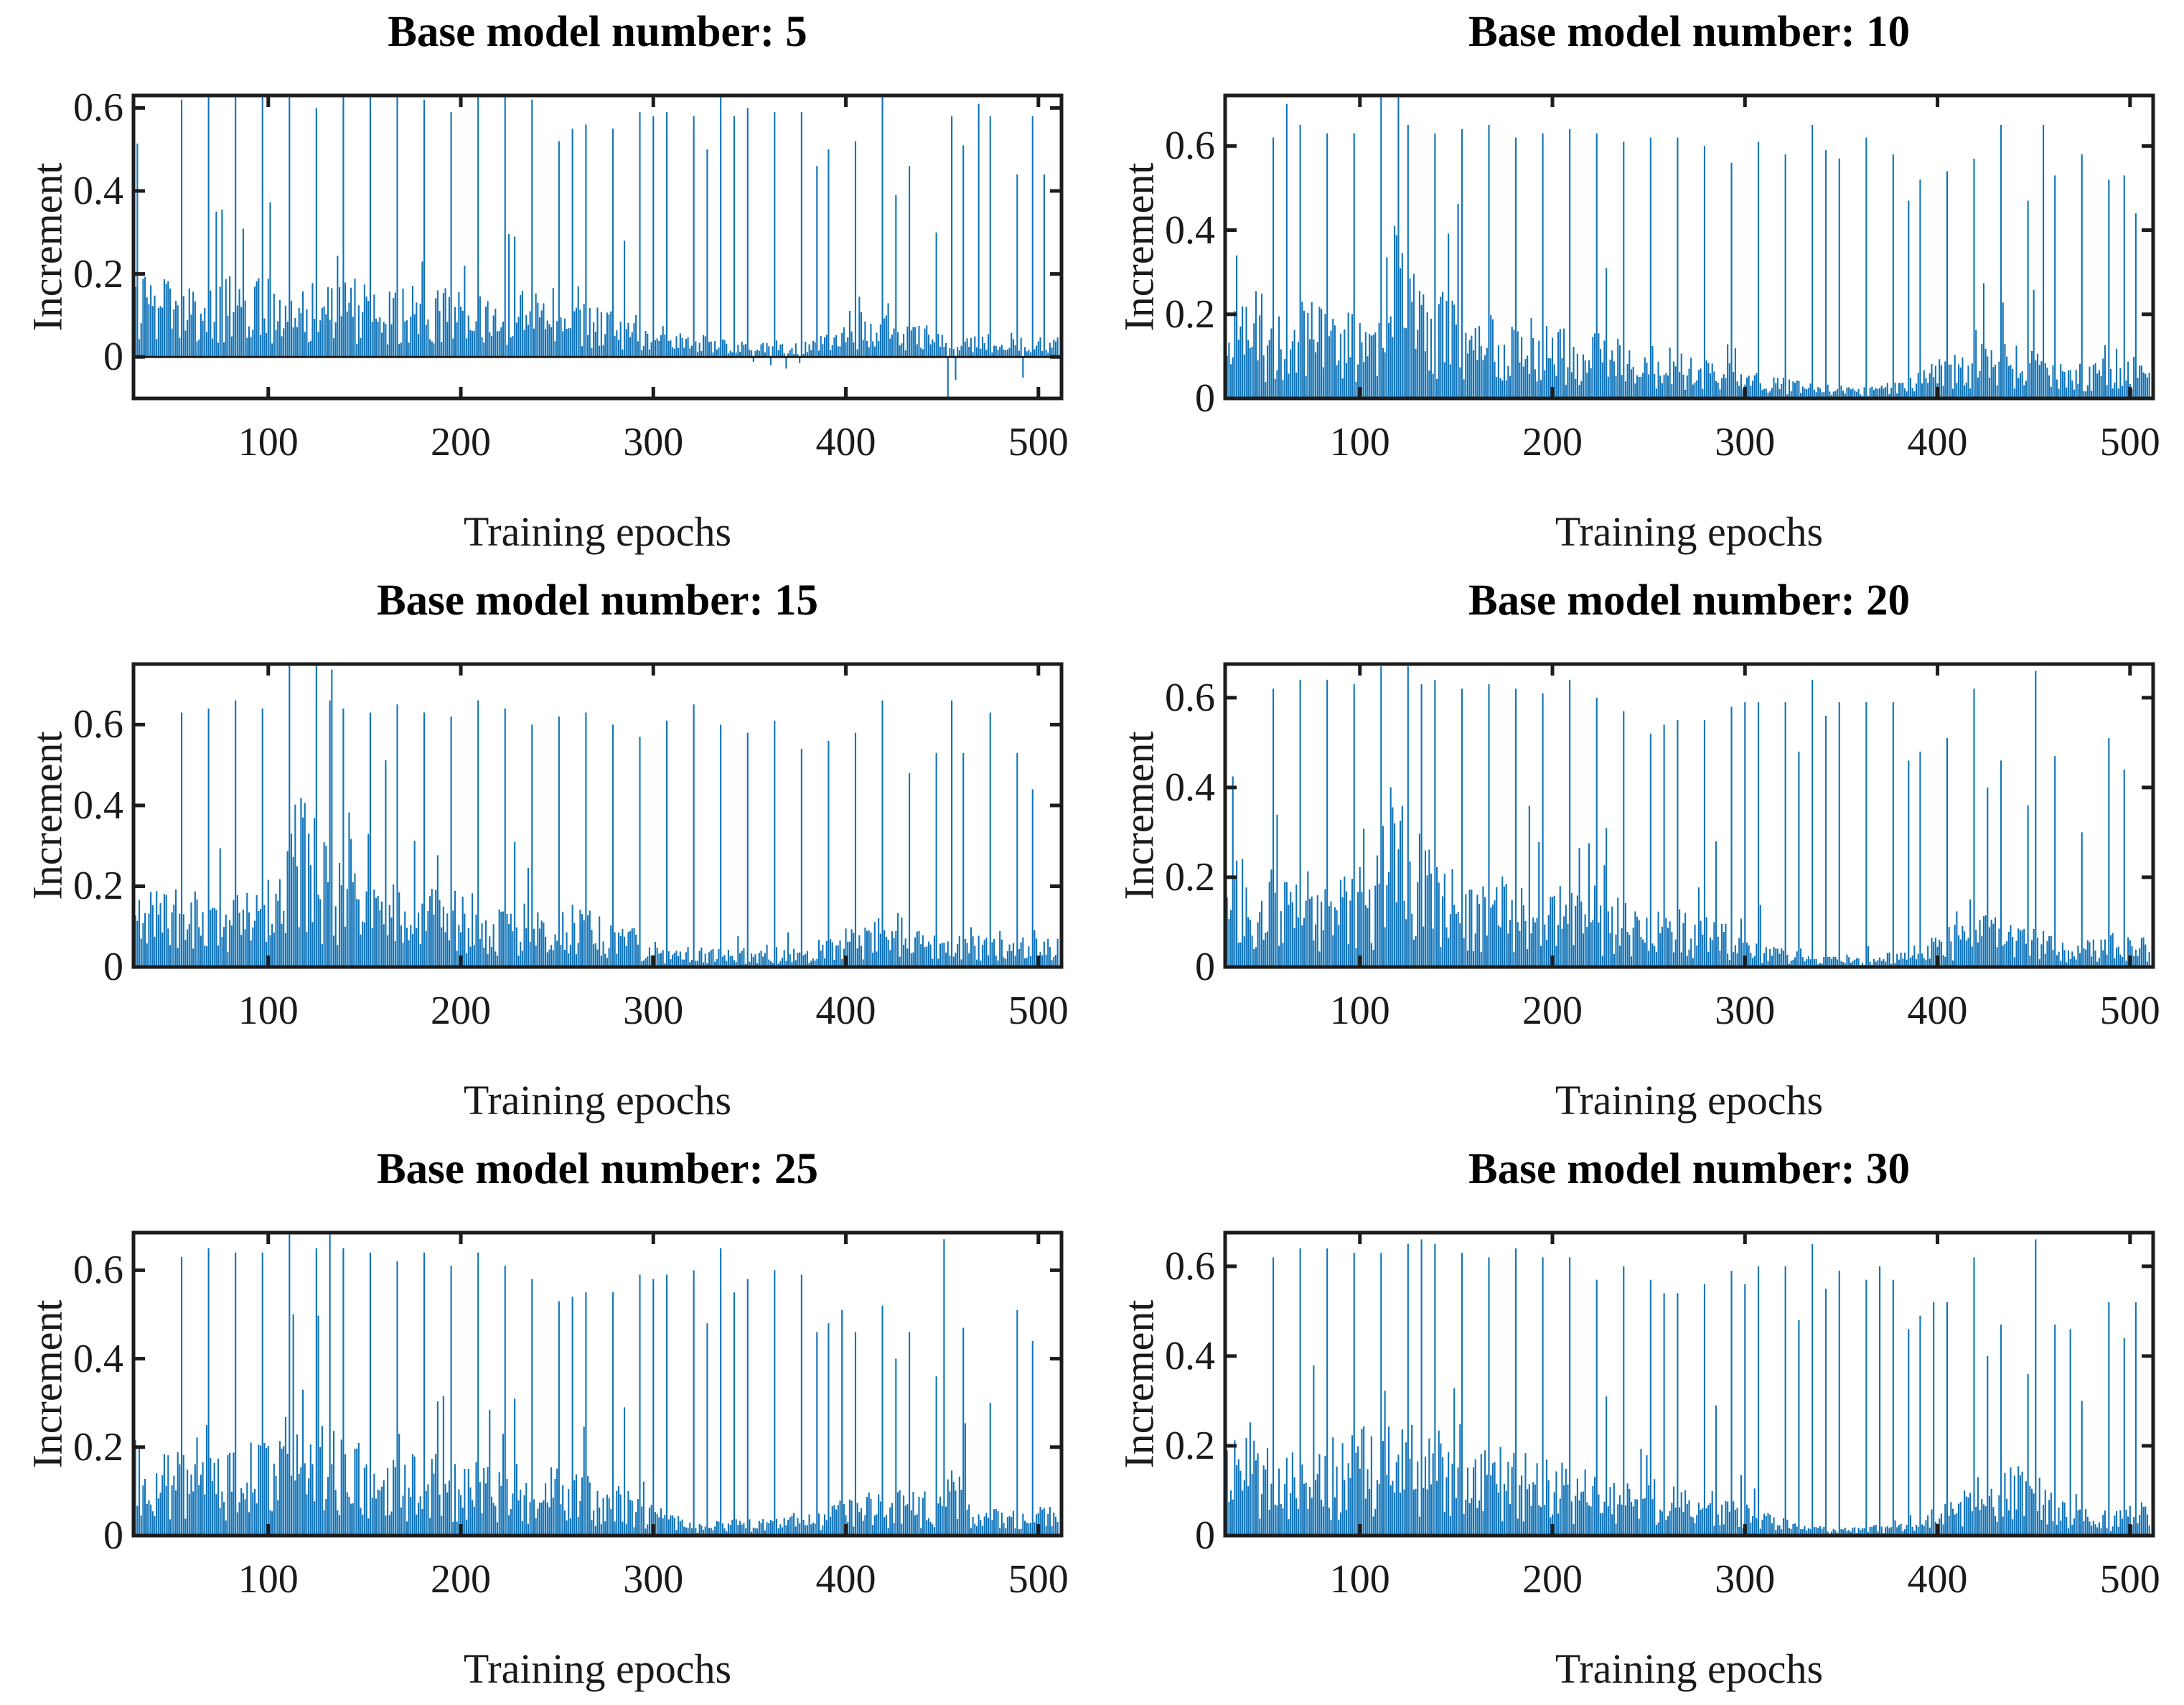  Describe the element at coordinates (98, 805) in the screenshot. I see `y-tick-label: 0.4` at that location.